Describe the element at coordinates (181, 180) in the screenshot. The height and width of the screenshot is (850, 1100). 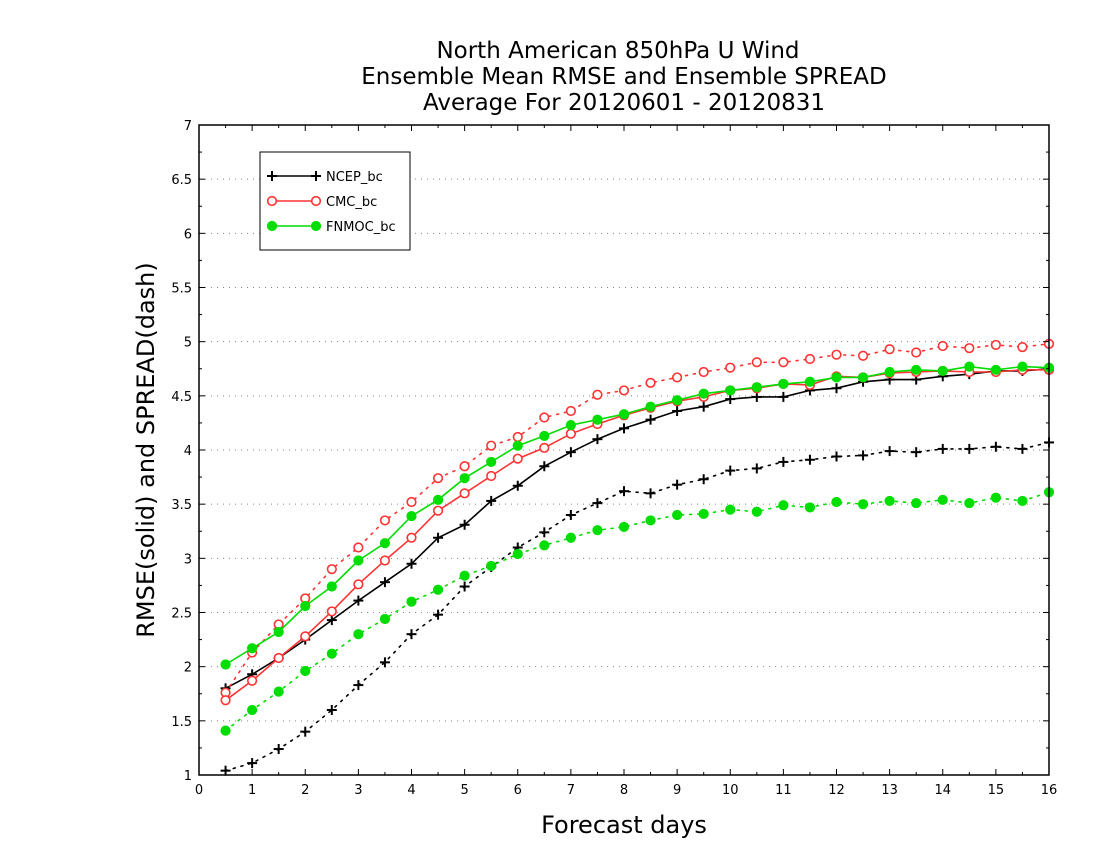
I see `y-tick-label: 6.5` at that location.